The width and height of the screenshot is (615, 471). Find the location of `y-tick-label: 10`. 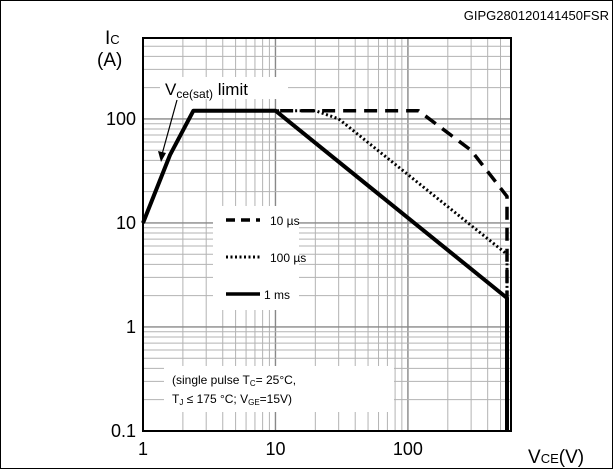

y-tick-label: 10 is located at coordinates (126, 223).